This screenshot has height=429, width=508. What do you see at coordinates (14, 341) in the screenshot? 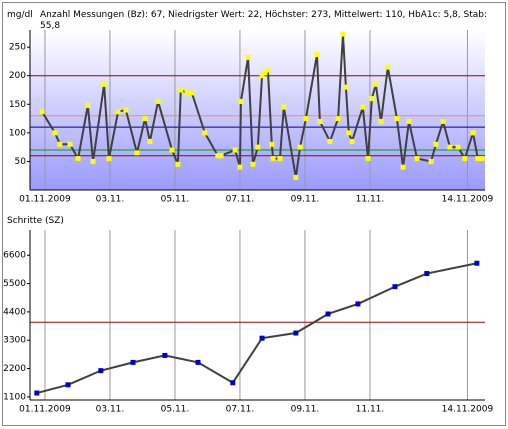
I see `y-tick-label: 3300` at bounding box center [14, 341].